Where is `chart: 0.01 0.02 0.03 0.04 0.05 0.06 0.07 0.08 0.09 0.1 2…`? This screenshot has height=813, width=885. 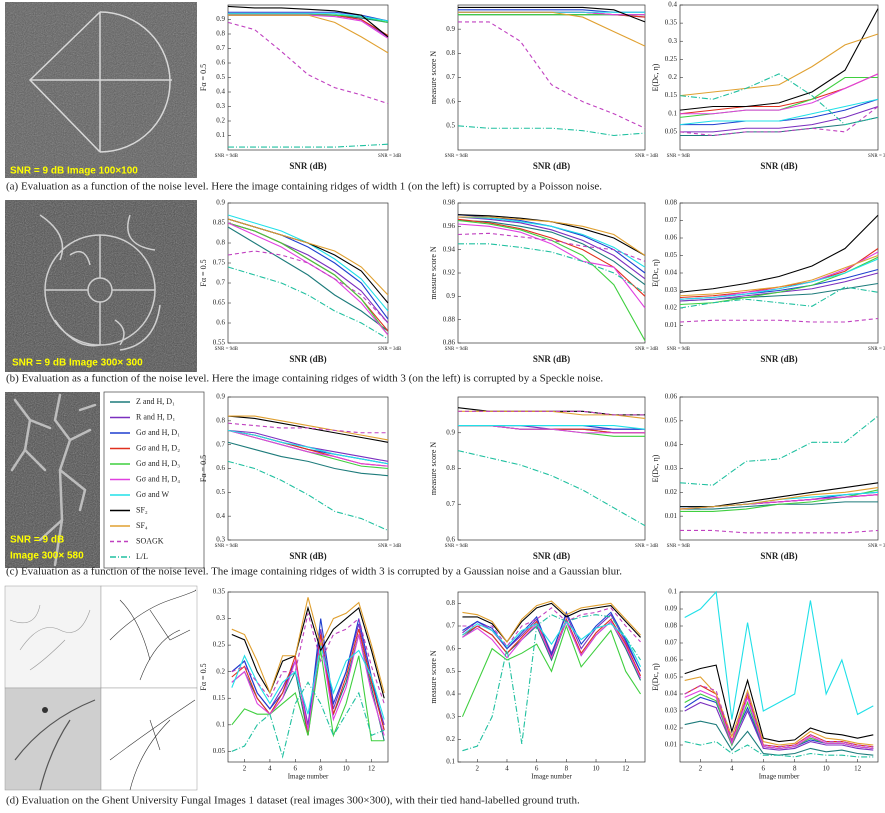
chart: 0.01 0.02 0.03 0.04 0.05 0.06 0.07 0.08 0.09 0.1 2… is located at coordinates (765, 684).